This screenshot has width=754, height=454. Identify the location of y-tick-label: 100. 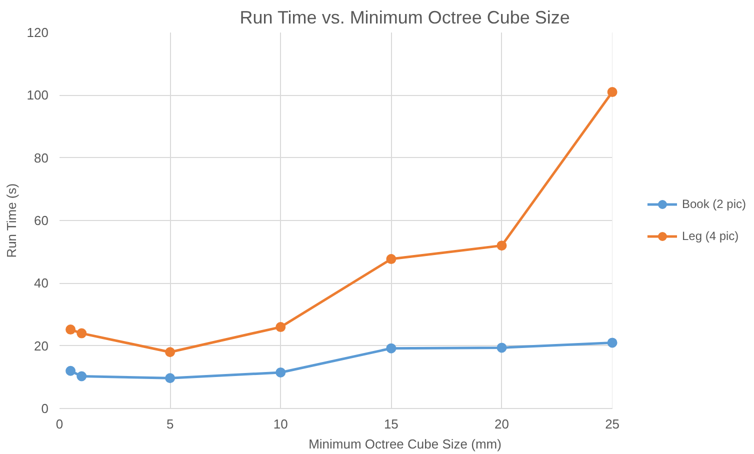
(37, 95).